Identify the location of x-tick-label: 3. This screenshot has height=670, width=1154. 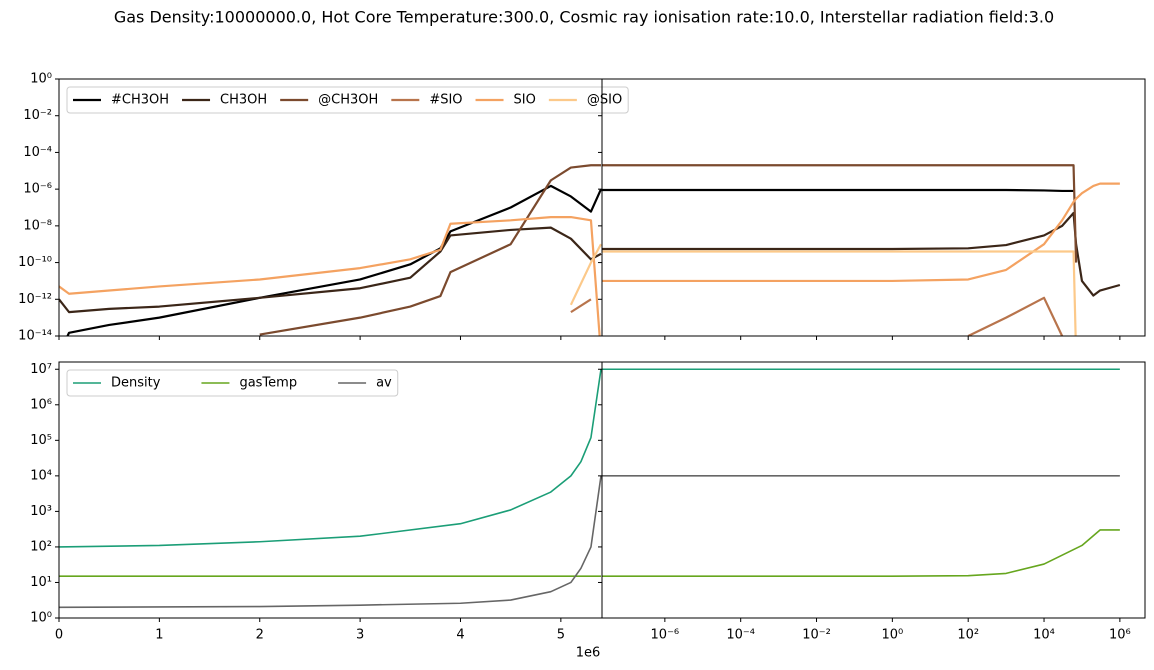
(360, 635).